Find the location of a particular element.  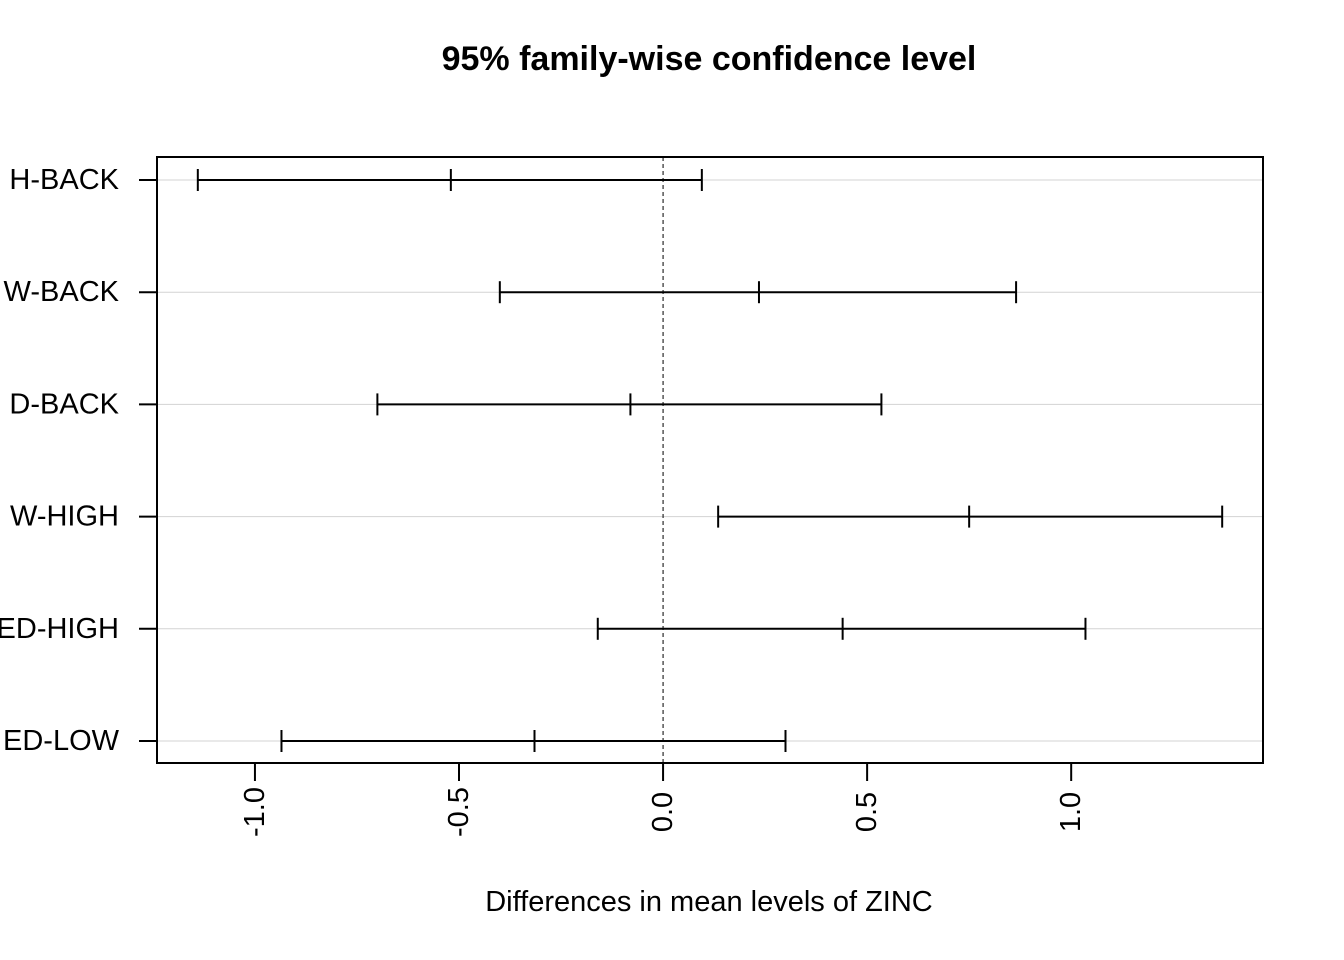

y-tick-label: H-BACK is located at coordinates (64, 180).